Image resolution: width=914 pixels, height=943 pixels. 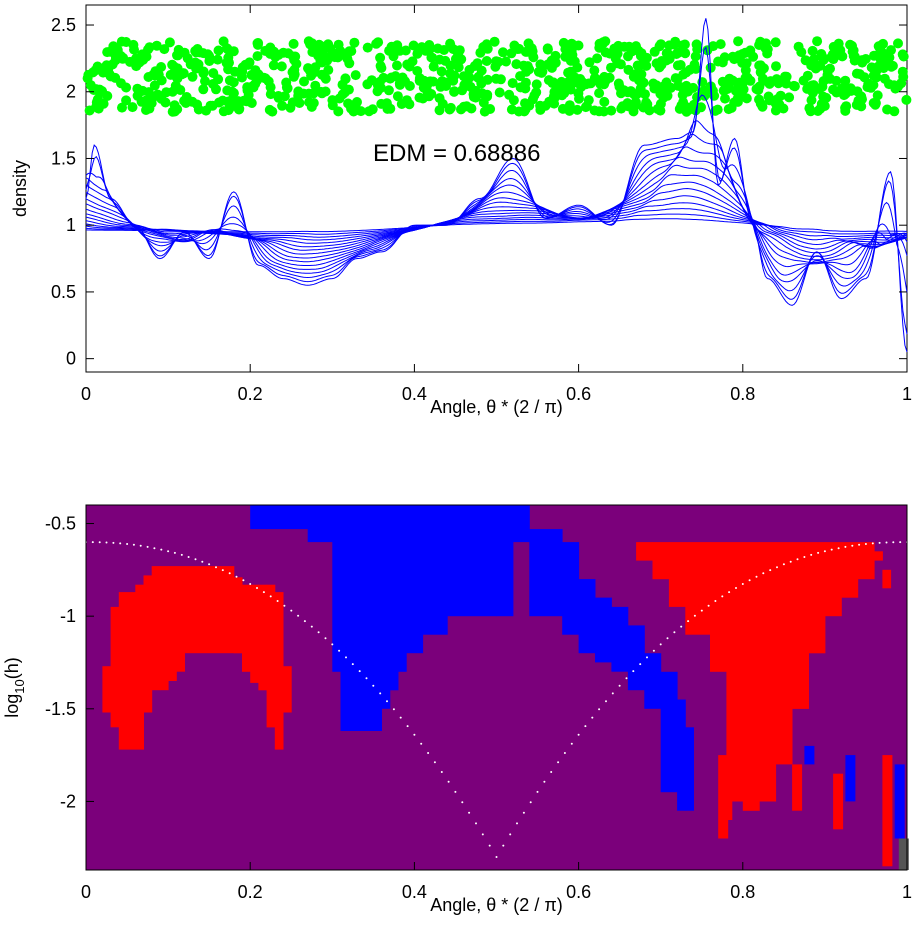 I want to click on y-tick-label: 2.5, so click(x=63, y=25).